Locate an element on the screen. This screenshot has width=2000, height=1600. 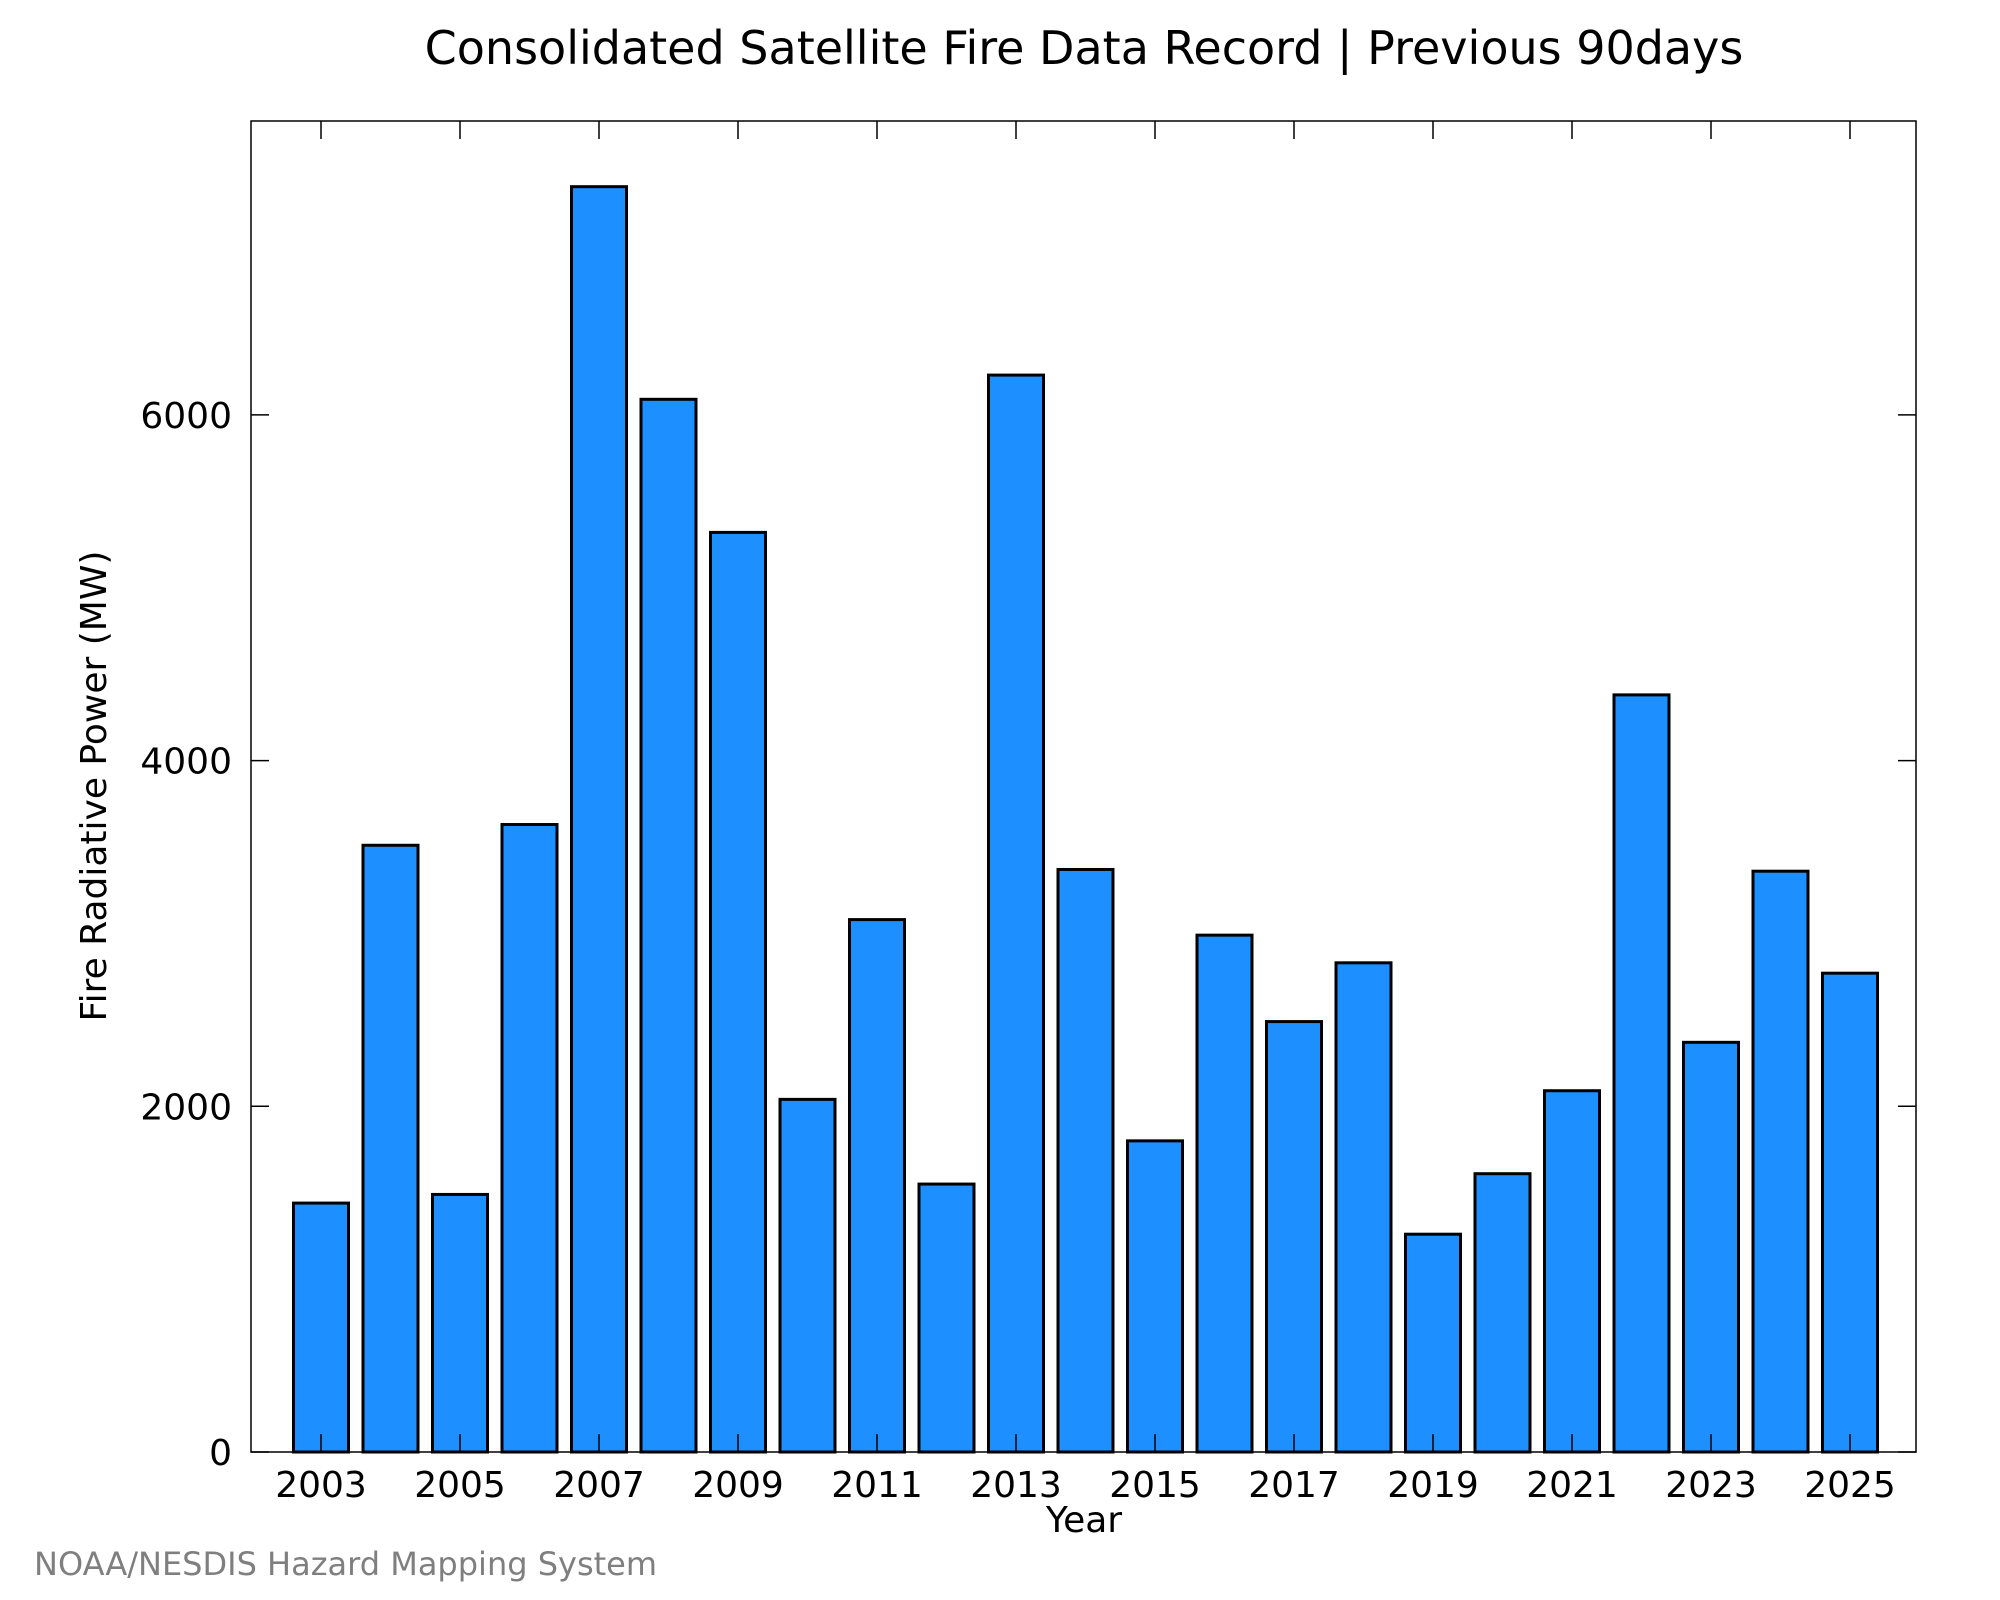
bar-2011 is located at coordinates (877, 1186).